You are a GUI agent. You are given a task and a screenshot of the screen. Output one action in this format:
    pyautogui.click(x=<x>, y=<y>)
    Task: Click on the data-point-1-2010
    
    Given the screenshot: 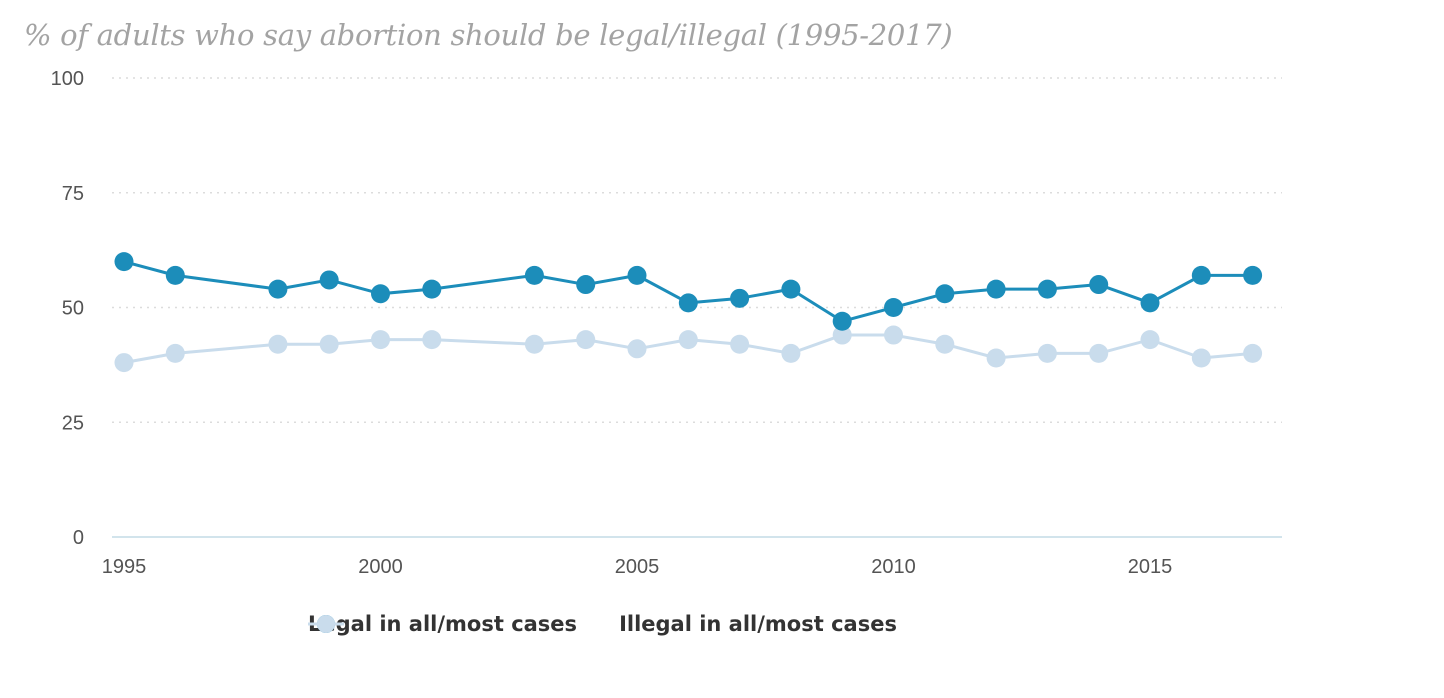 What is the action you would take?
    pyautogui.click(x=894, y=335)
    